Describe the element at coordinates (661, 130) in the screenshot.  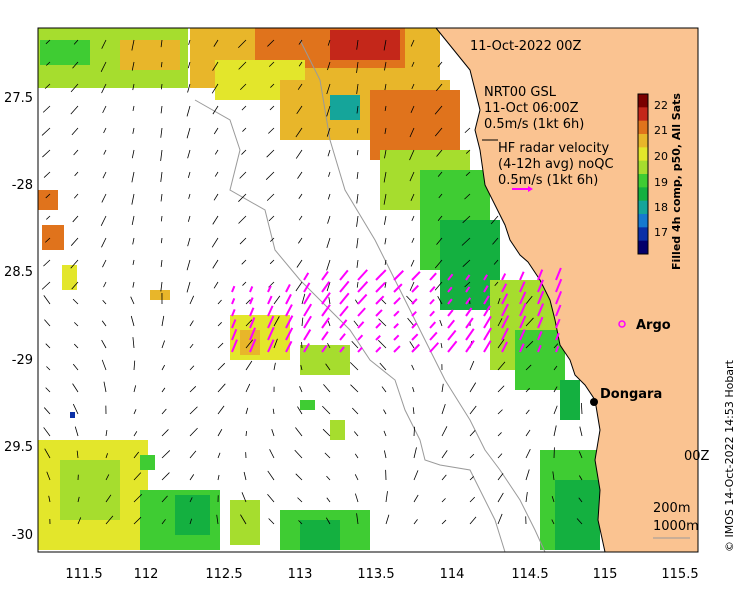
I see `colorbar-tick-label: 21` at that location.